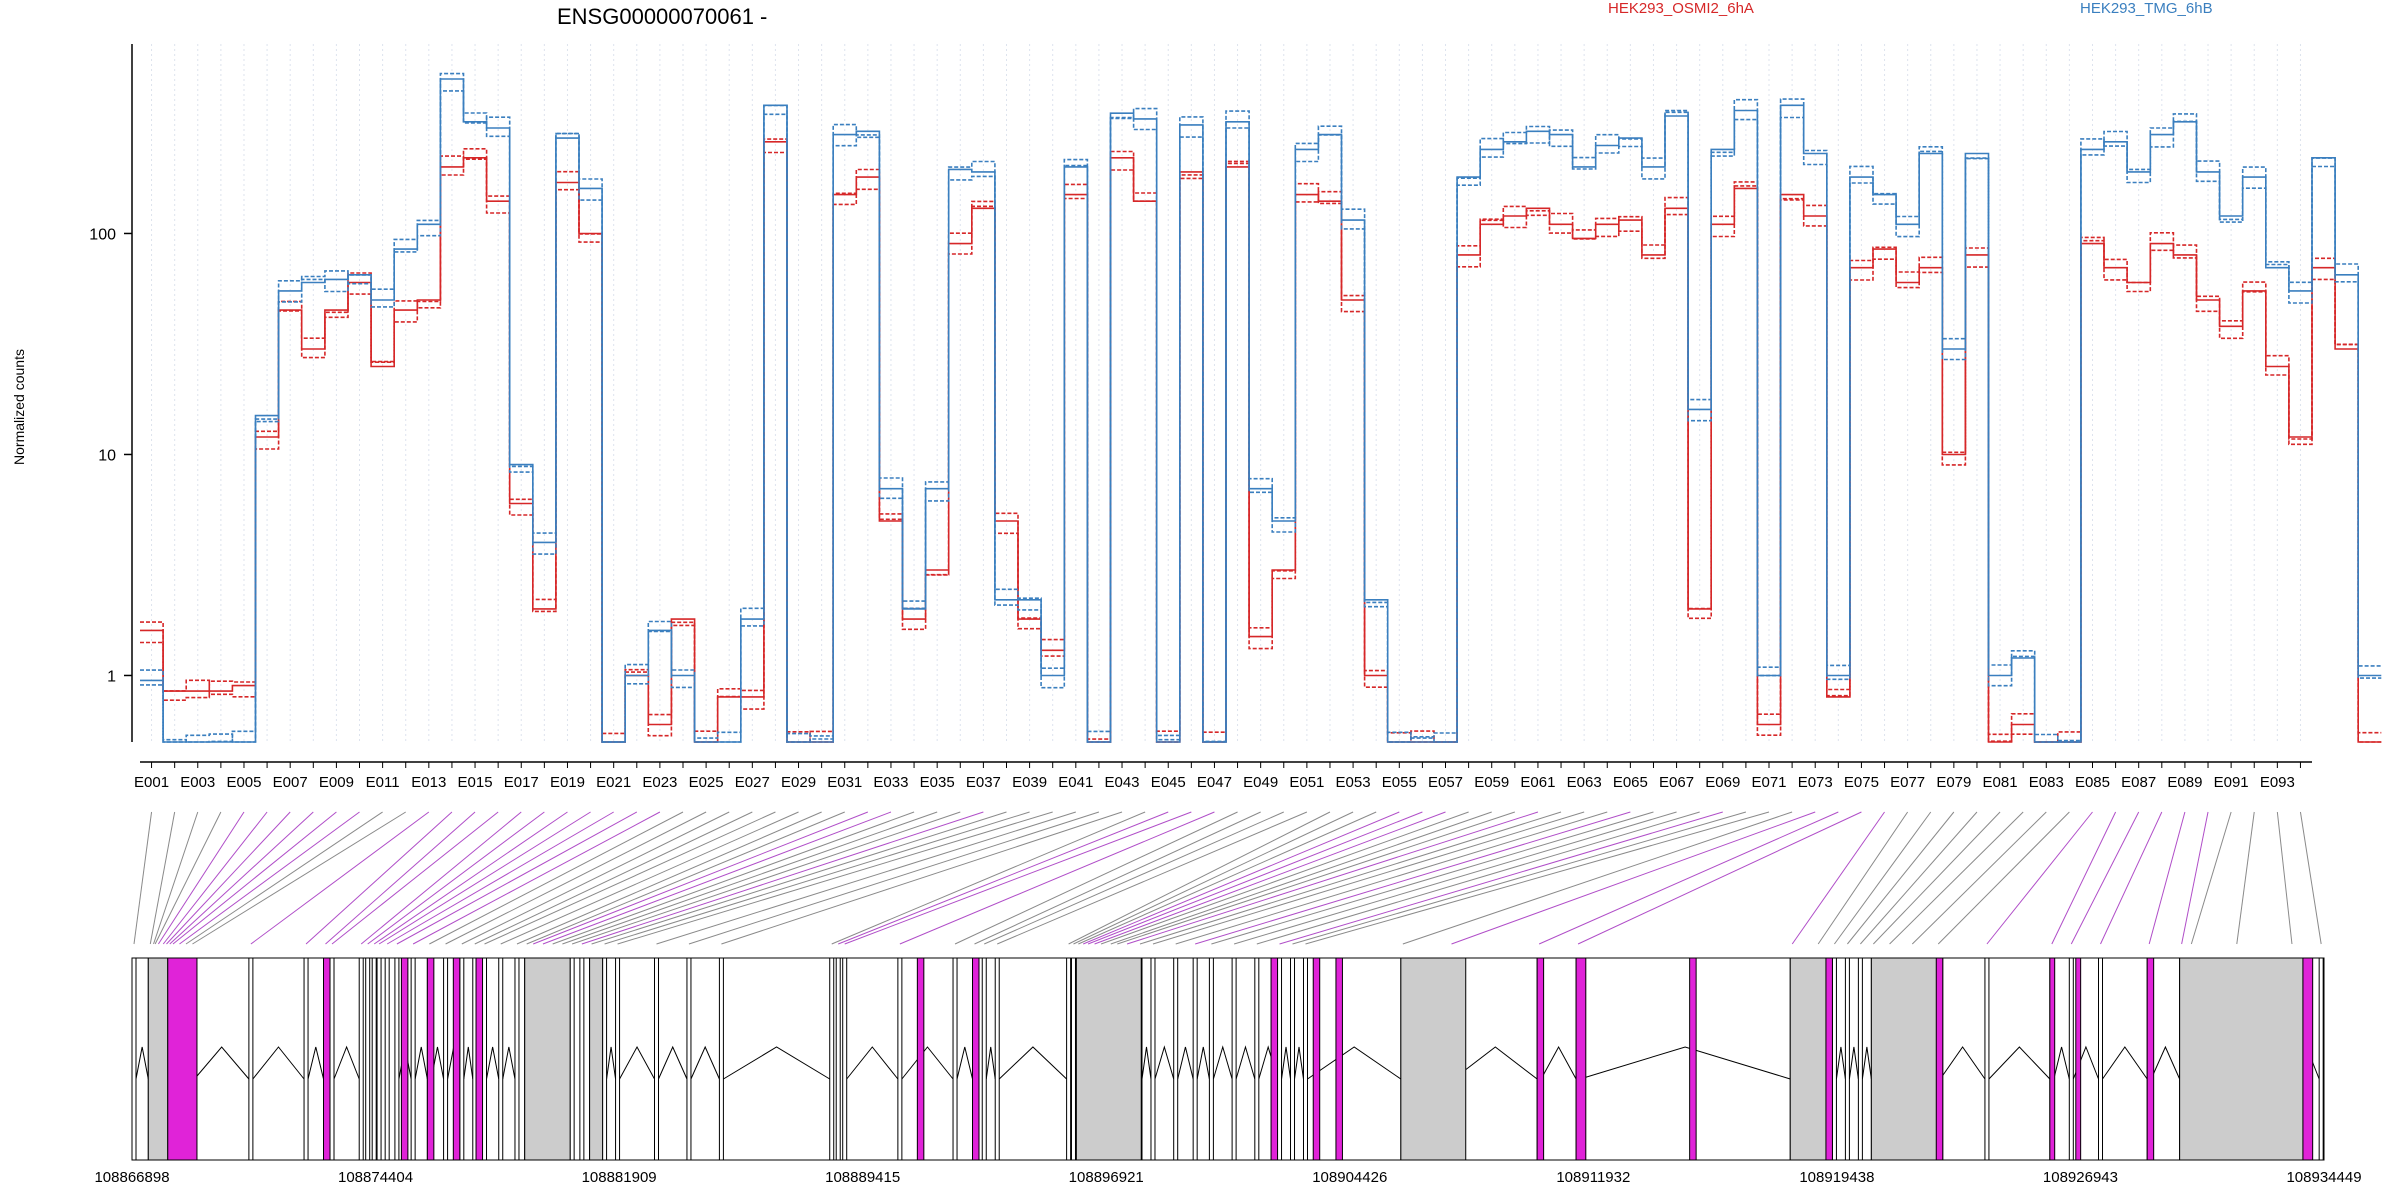  I want to click on exon-tick-label: E093, so click(2277, 782).